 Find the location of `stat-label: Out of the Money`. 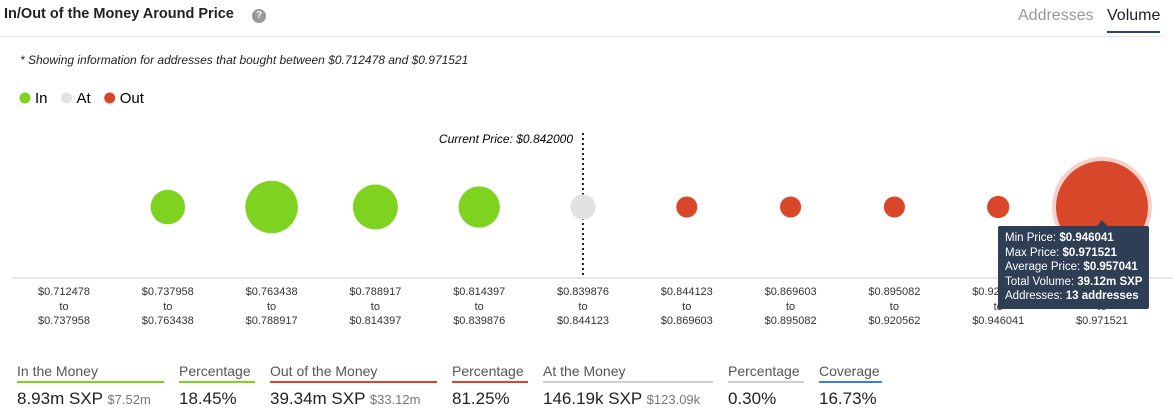

stat-label: Out of the Money is located at coordinates (353, 373).